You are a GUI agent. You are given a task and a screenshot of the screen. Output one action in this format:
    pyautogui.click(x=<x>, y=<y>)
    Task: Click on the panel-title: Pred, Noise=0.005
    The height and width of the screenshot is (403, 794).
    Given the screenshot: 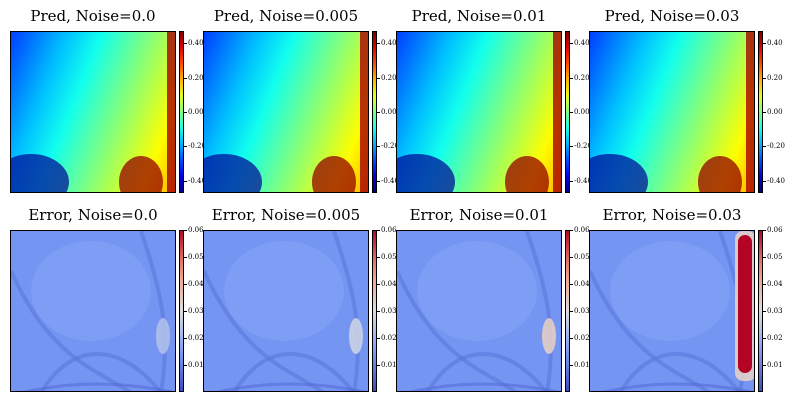 What is the action you would take?
    pyautogui.click(x=286, y=16)
    